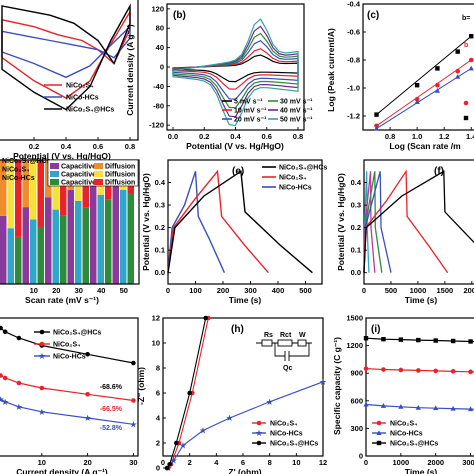  What do you see at coordinates (160, 227) in the screenshot?
I see `panel-e-ytick-label: 0.2` at bounding box center [160, 227].